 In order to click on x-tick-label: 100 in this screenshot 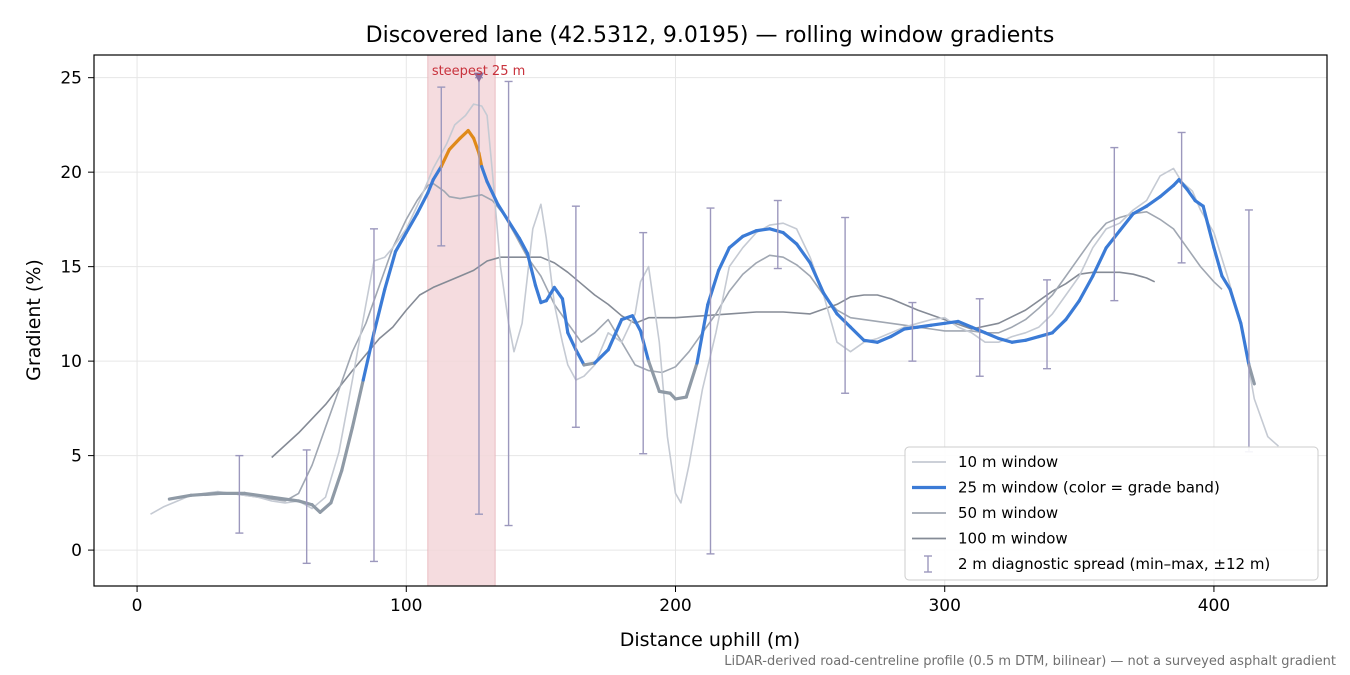, I will do `click(406, 606)`.